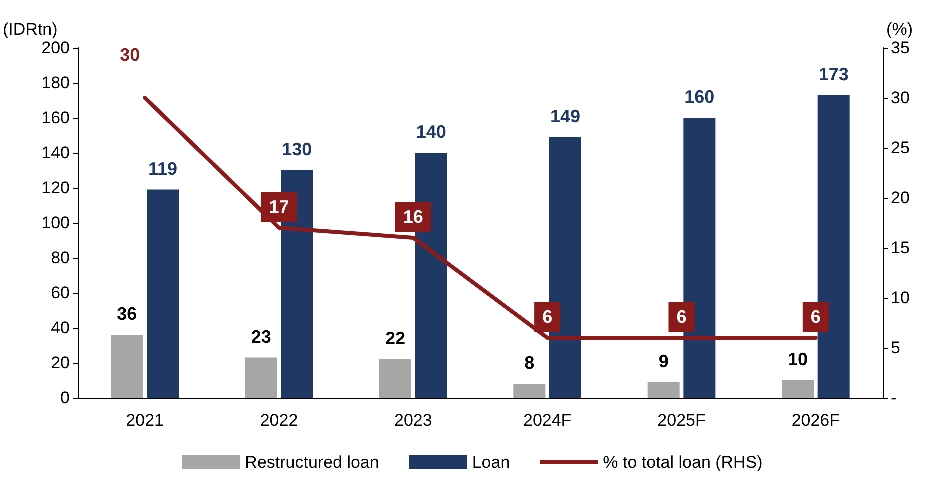  I want to click on data-label: 22, so click(395, 338).